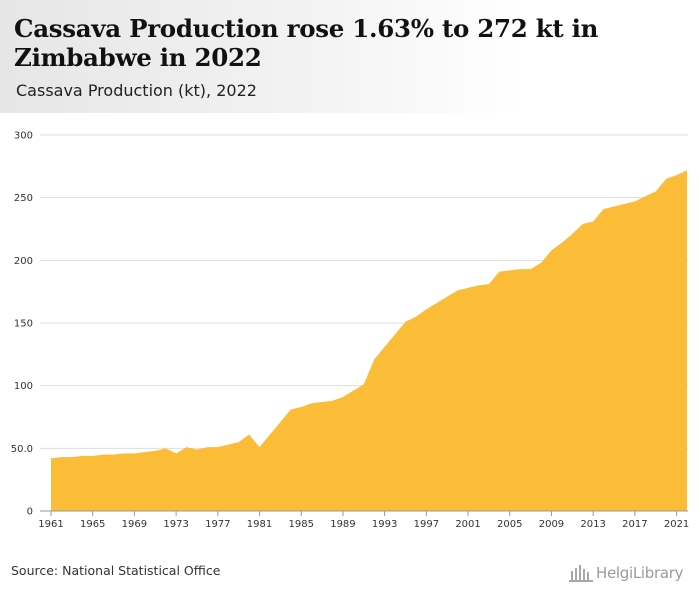  I want to click on chart-subtitle: Cassava Production (kt), 2022, so click(136, 90).